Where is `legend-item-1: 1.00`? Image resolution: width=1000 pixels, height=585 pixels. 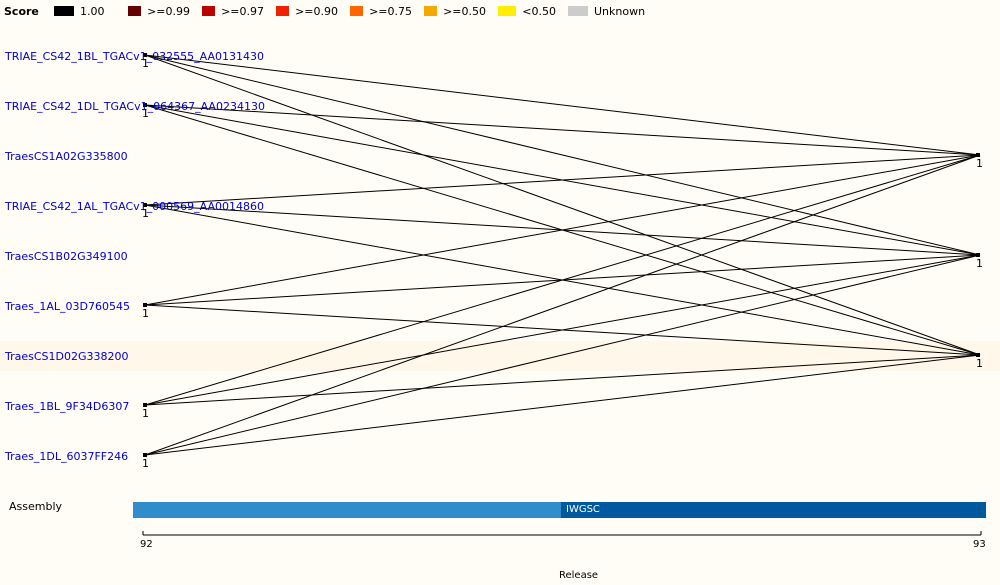 legend-item-1: 1.00 is located at coordinates (85, 11).